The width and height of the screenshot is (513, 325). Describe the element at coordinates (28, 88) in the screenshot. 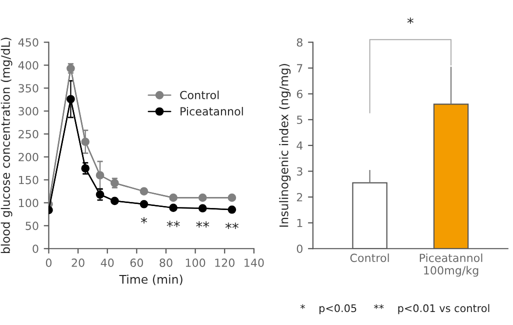

I see `y-tick-label: 350` at that location.